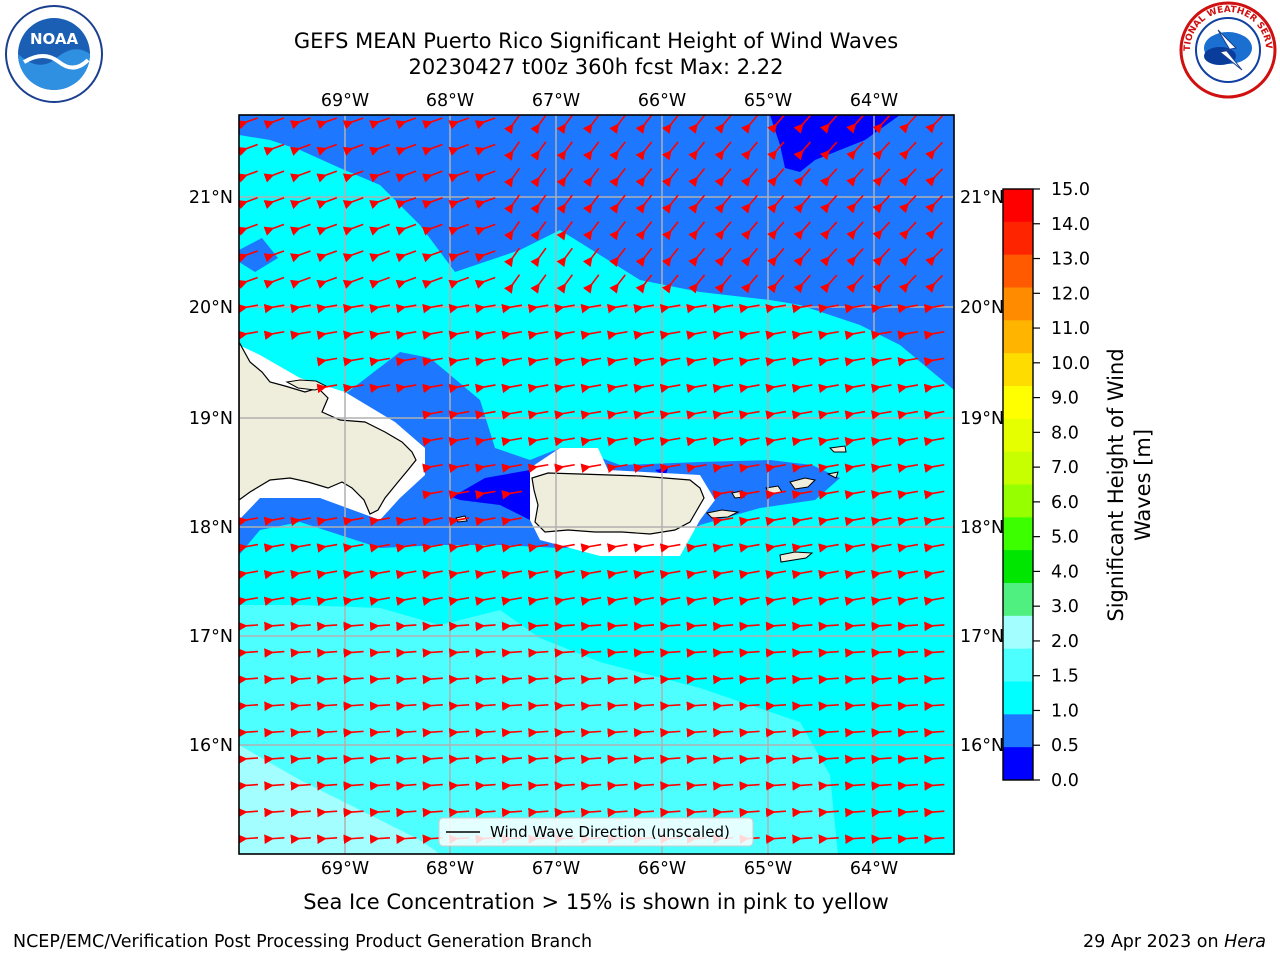  Describe the element at coordinates (768, 869) in the screenshot. I see `lon-label-bottom: 65°W` at that location.